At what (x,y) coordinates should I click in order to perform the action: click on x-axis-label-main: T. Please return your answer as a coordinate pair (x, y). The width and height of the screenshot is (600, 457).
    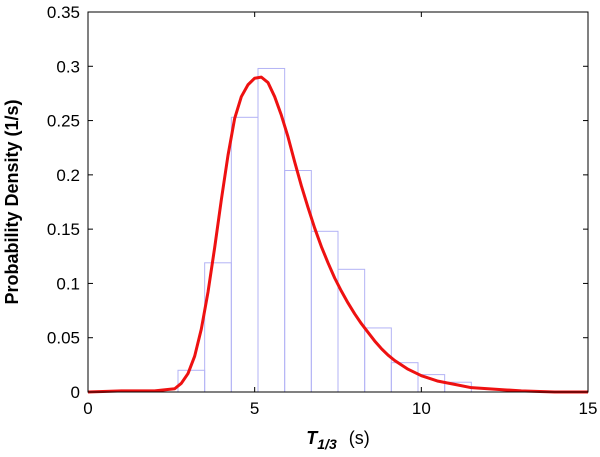
    Looking at the image, I should click on (312, 438).